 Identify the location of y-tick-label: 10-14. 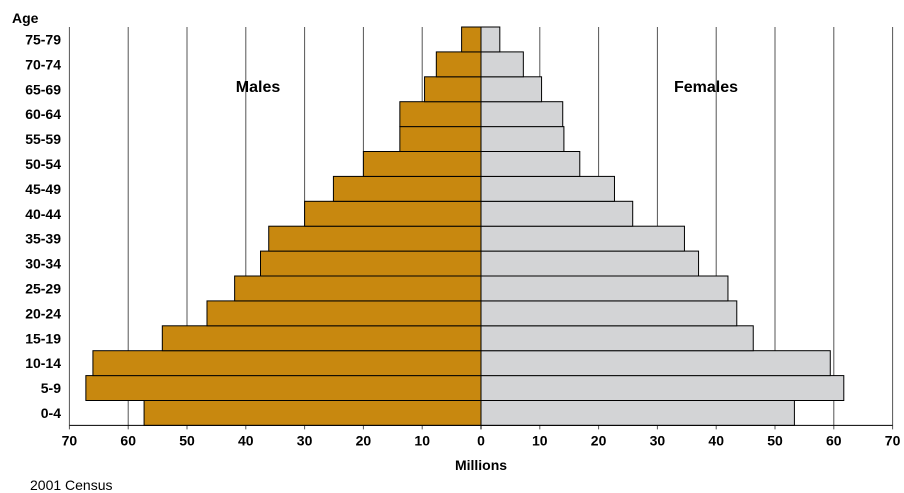
(43, 363).